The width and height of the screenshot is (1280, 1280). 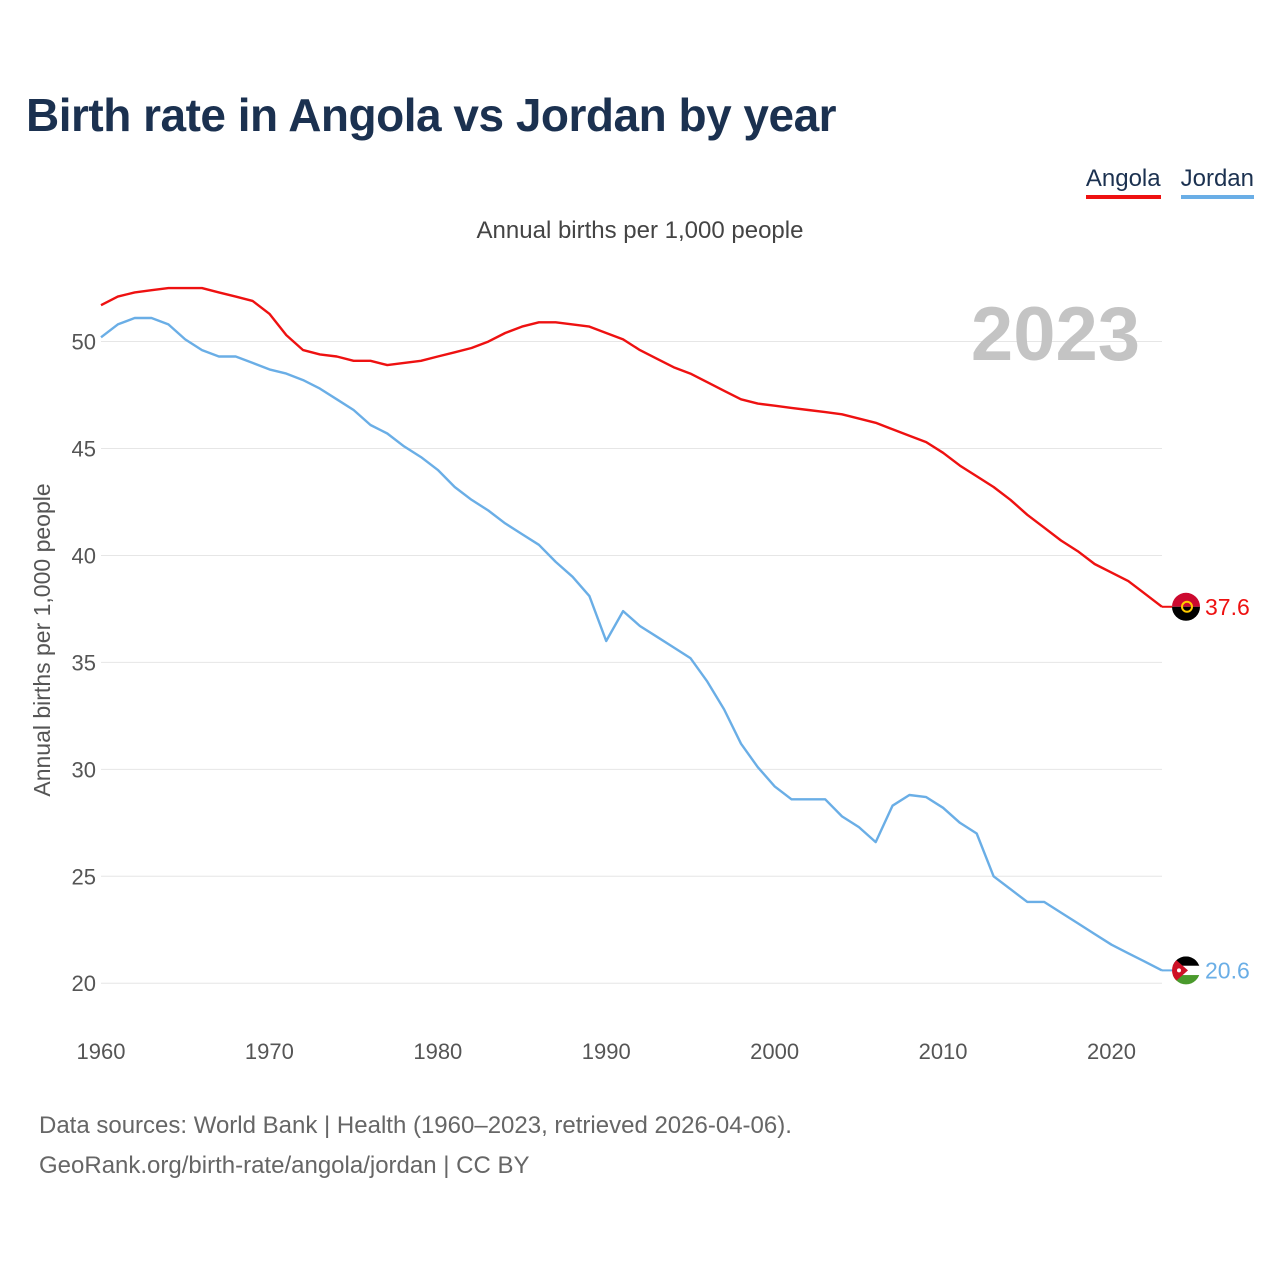 I want to click on x-tick-label-2020: 2020, so click(x=1111, y=1051).